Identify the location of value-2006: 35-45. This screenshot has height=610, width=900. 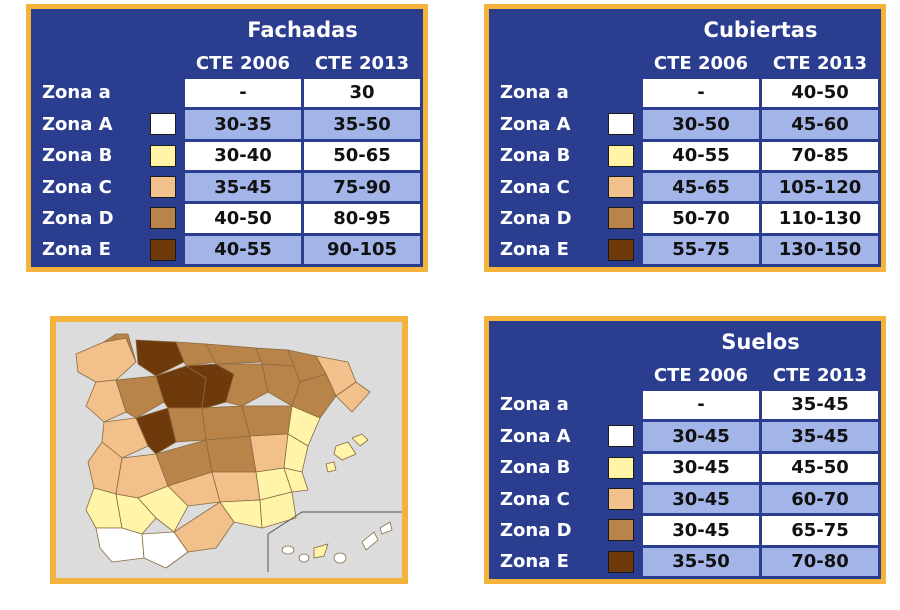
(243, 187).